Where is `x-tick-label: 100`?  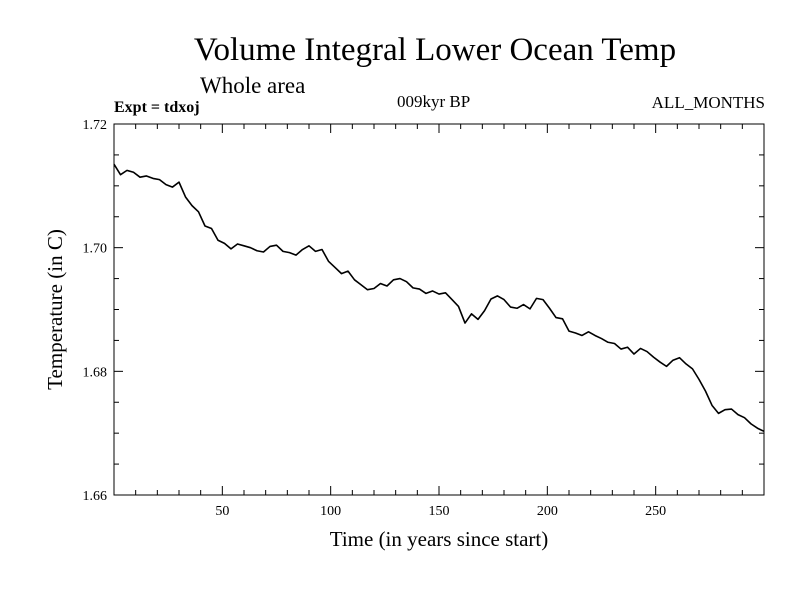
x-tick-label: 100 is located at coordinates (330, 511).